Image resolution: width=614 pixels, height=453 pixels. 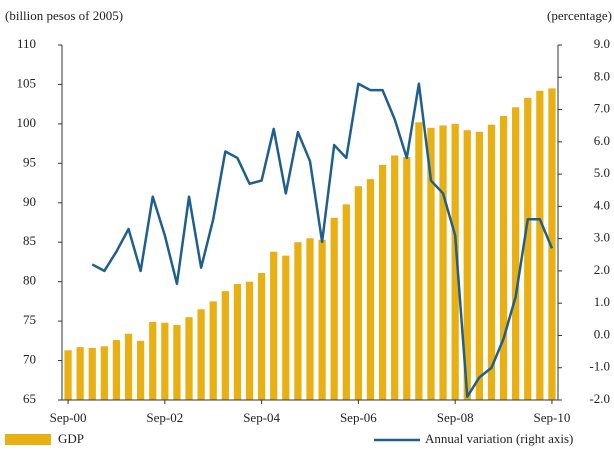 I want to click on y2-tick-label: 8.0, so click(x=602, y=75).